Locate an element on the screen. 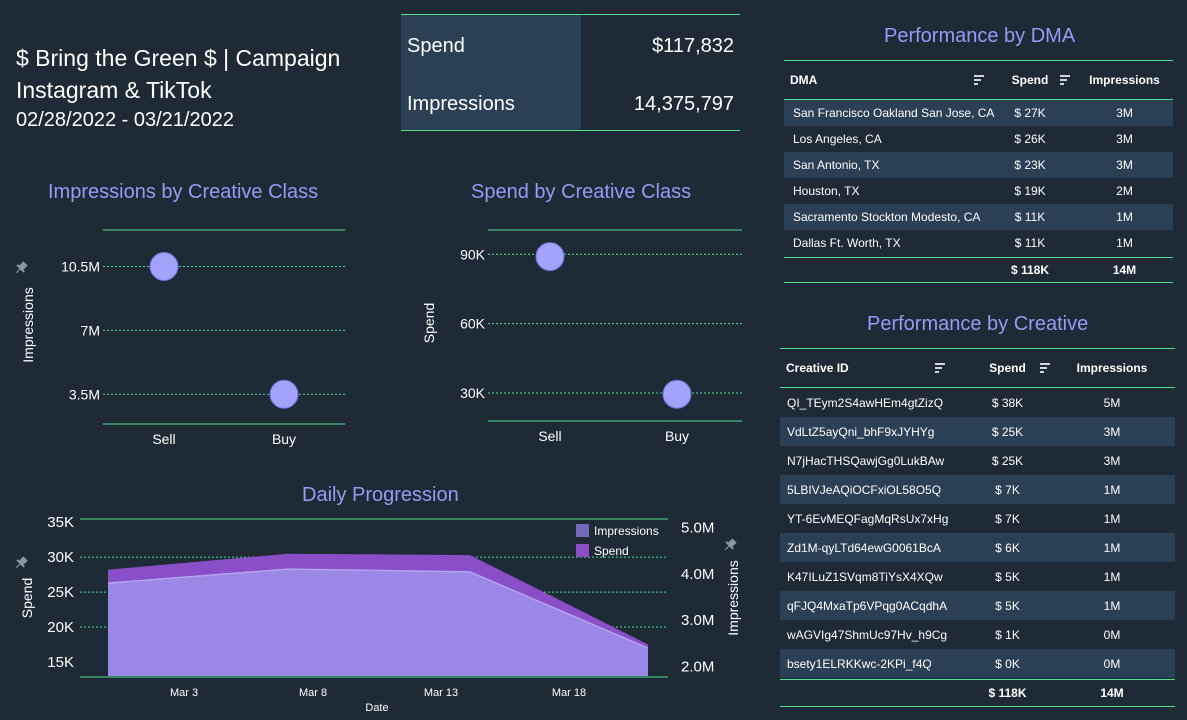  table-row: YT-6EvMEQFagMqRsUx7xHg $ 7K 1M is located at coordinates (977, 518).